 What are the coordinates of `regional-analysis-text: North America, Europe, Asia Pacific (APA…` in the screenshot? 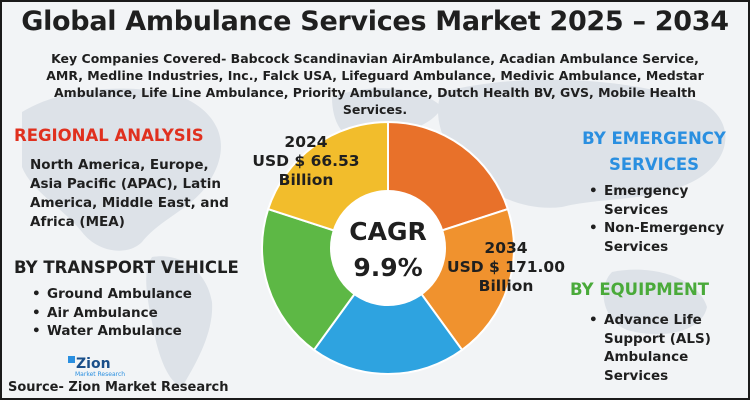 It's located at (129, 193).